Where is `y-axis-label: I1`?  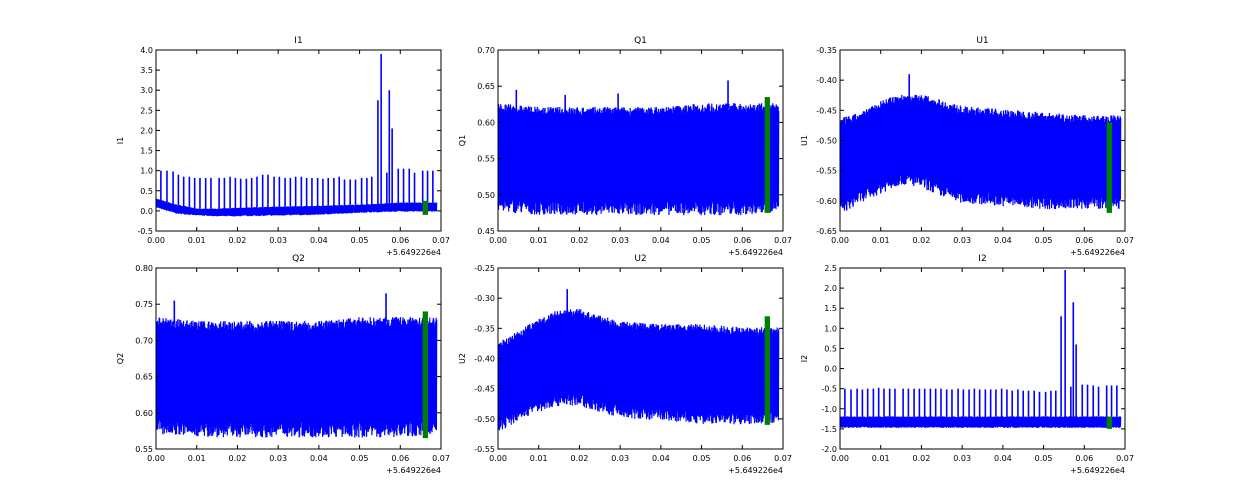
y-axis-label: I1 is located at coordinates (120, 140).